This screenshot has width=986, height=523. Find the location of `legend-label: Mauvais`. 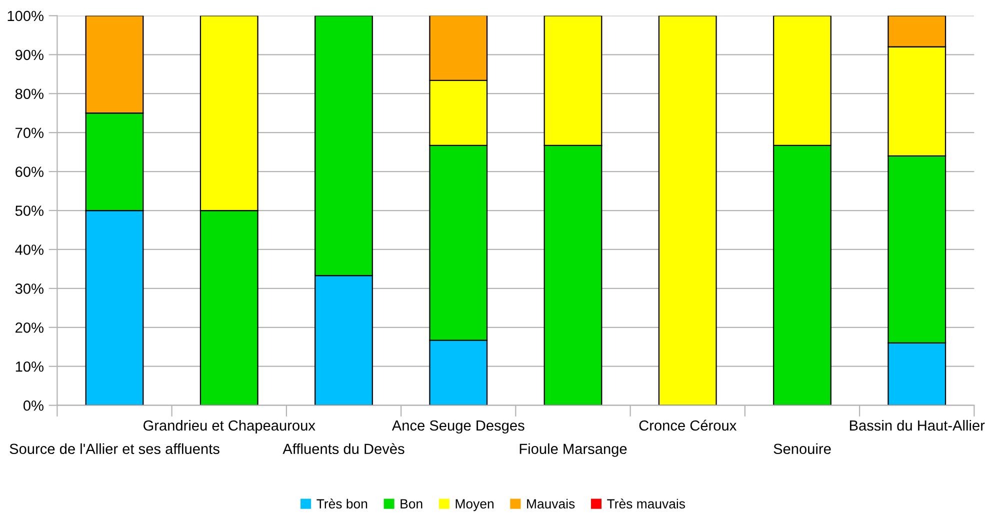

legend-label: Mauvais is located at coordinates (551, 503).